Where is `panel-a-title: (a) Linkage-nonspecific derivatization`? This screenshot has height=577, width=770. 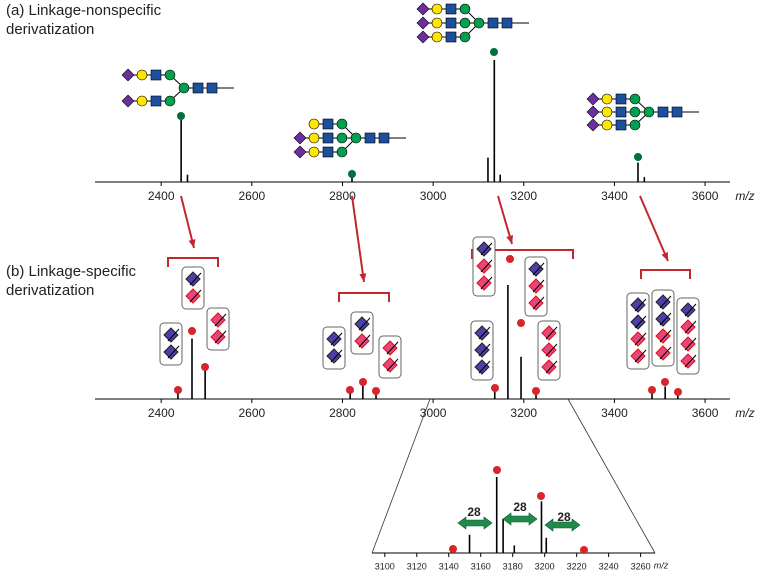
panel-a-title: (a) Linkage-nonspecific derivatization is located at coordinates (84, 20).